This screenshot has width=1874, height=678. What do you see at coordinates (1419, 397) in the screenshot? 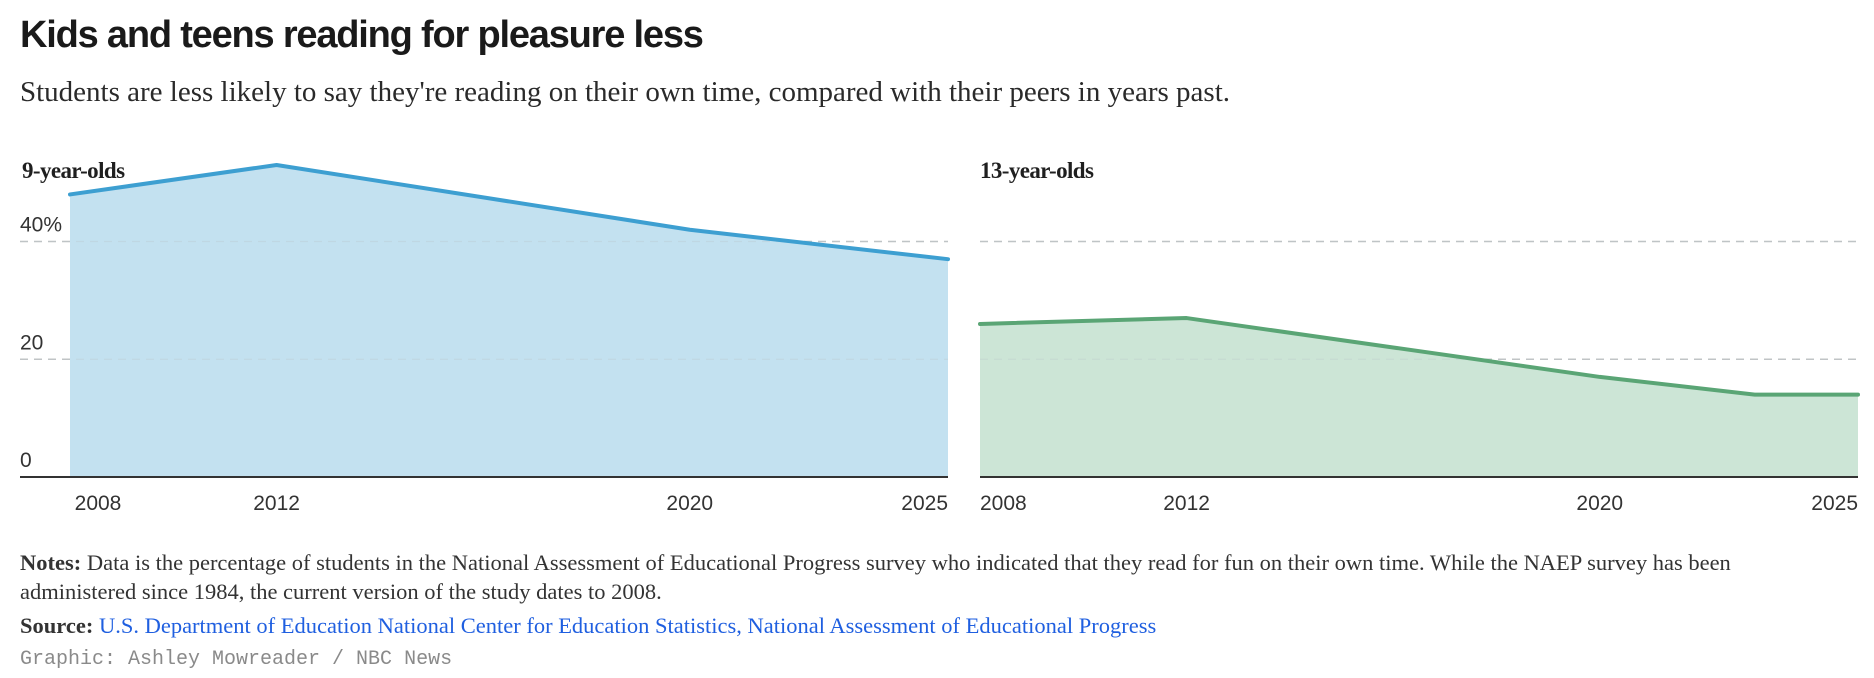
I see `area-13-year-olds` at bounding box center [1419, 397].